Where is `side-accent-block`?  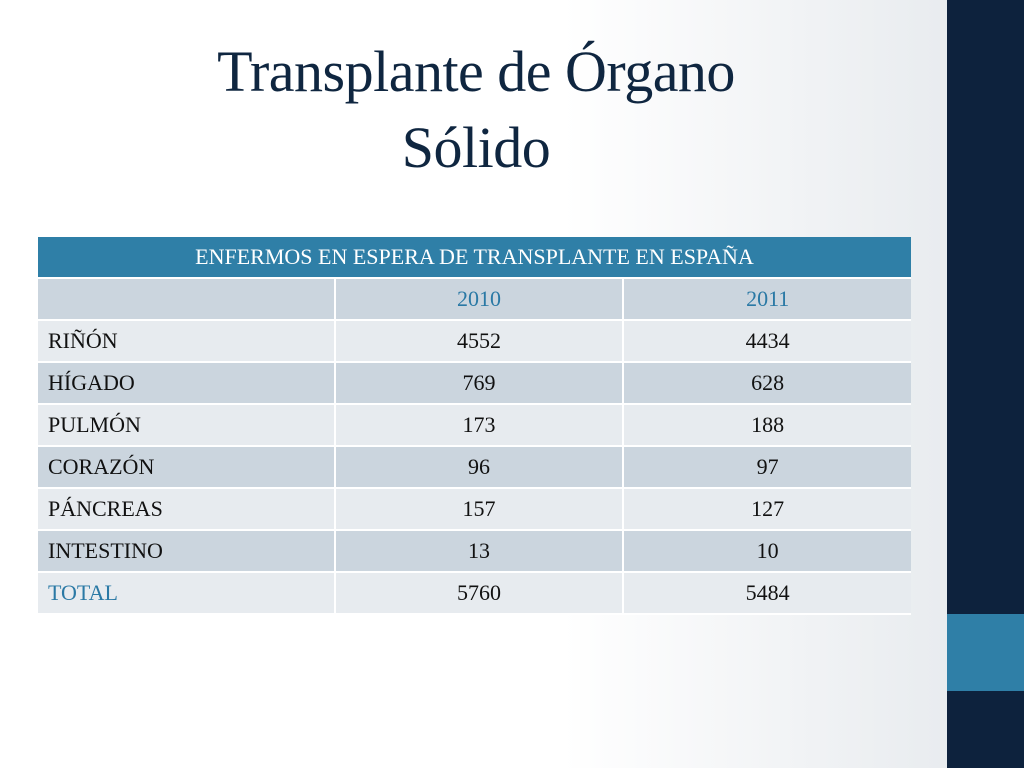
side-accent-block is located at coordinates (985, 652).